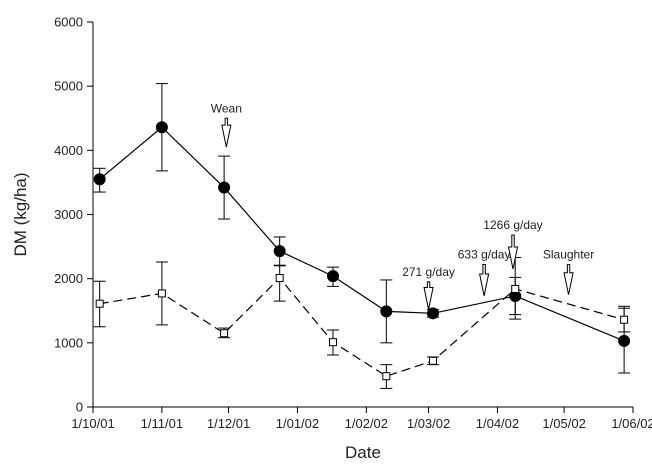  Describe the element at coordinates (428, 272) in the screenshot. I see `annotation-label: 271 g/day` at that location.